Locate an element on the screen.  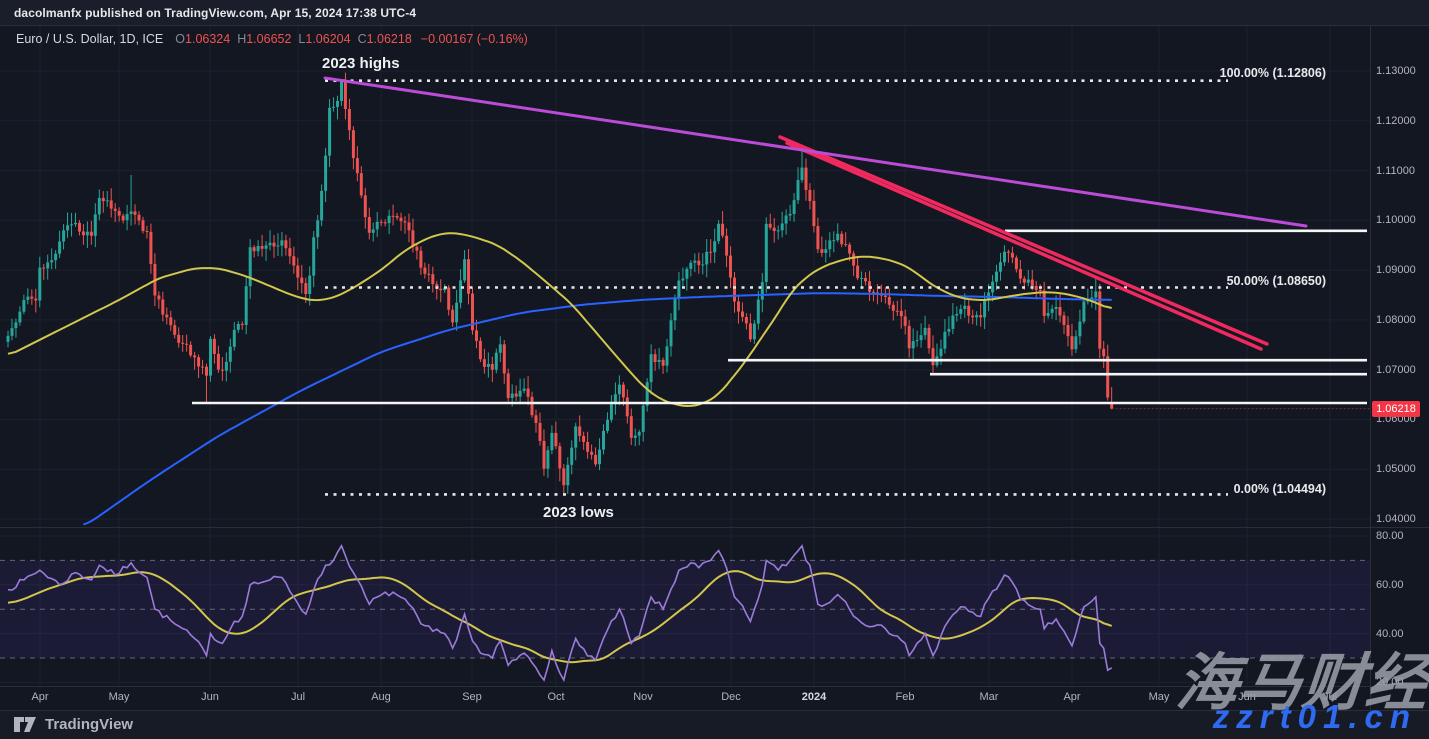
time-tick-label: Oct is located at coordinates (556, 697).